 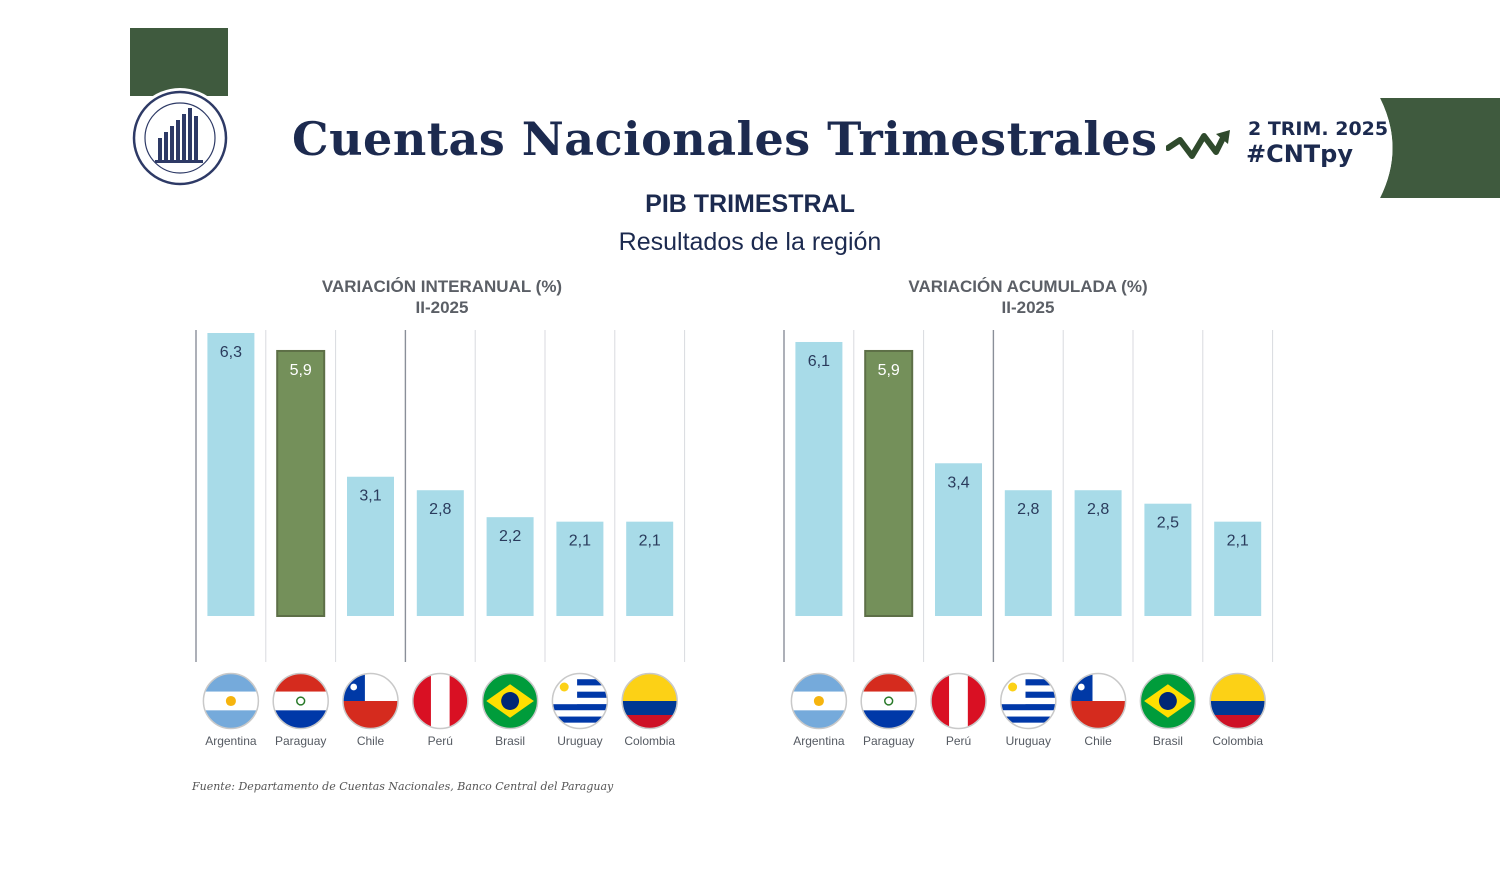 I want to click on hashtag-label: #CNTpy, so click(x=1300, y=154).